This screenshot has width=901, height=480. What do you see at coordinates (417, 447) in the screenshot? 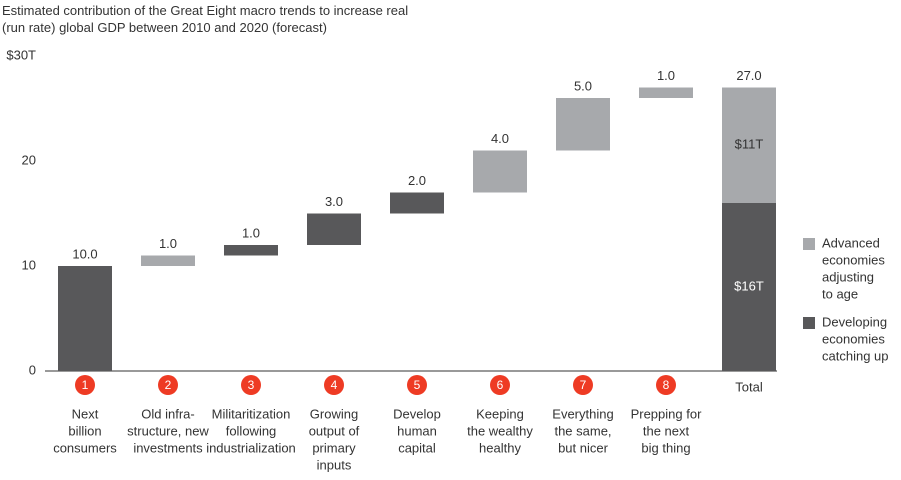
I see `x-tick-label: capital` at bounding box center [417, 447].